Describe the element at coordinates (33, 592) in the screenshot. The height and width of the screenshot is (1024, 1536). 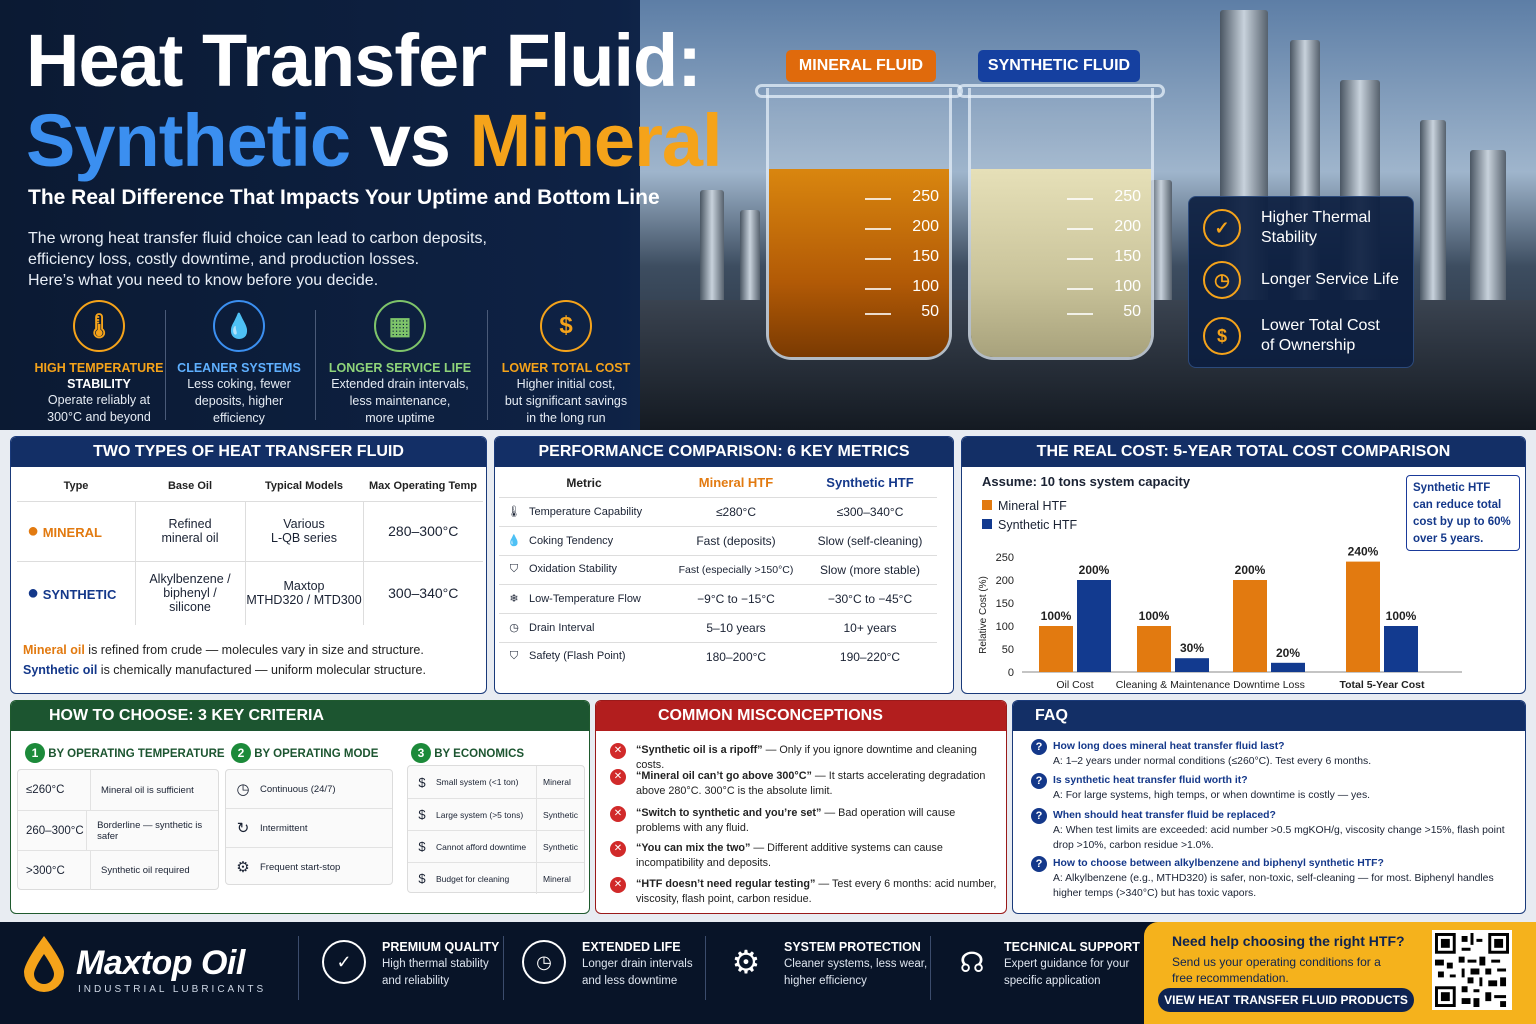
I see `droplet-icon: ●` at that location.